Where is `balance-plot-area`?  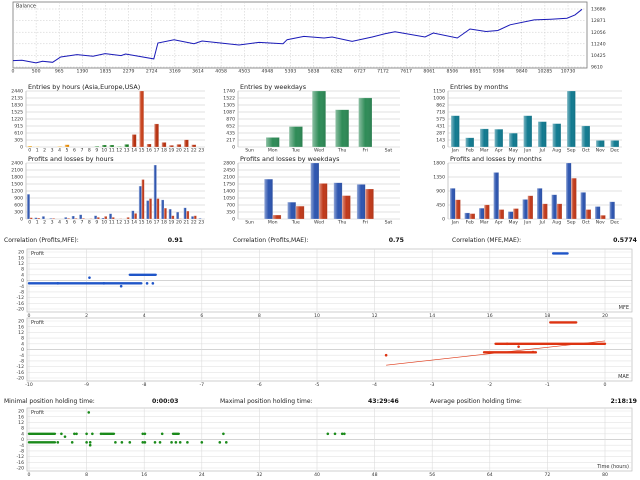
balance-plot-area is located at coordinates (300, 35).